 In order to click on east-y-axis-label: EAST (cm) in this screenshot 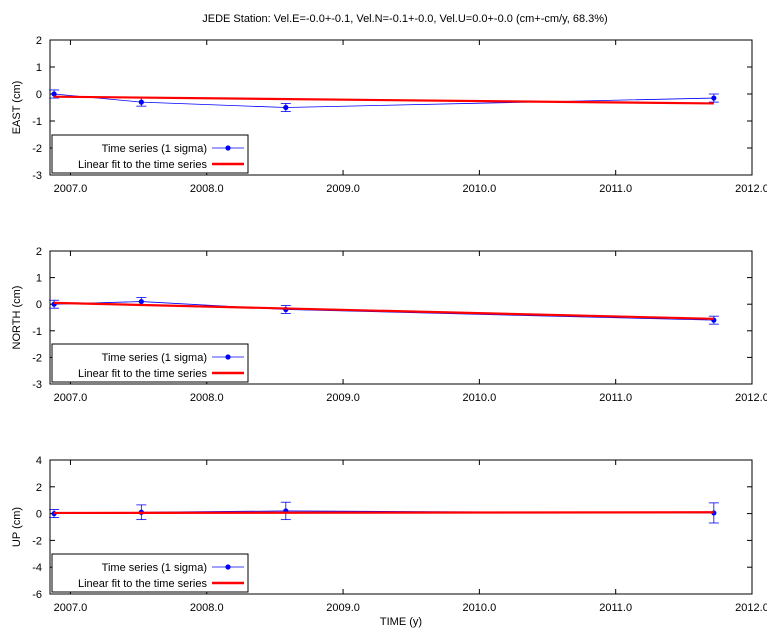, I will do `click(17, 108)`.